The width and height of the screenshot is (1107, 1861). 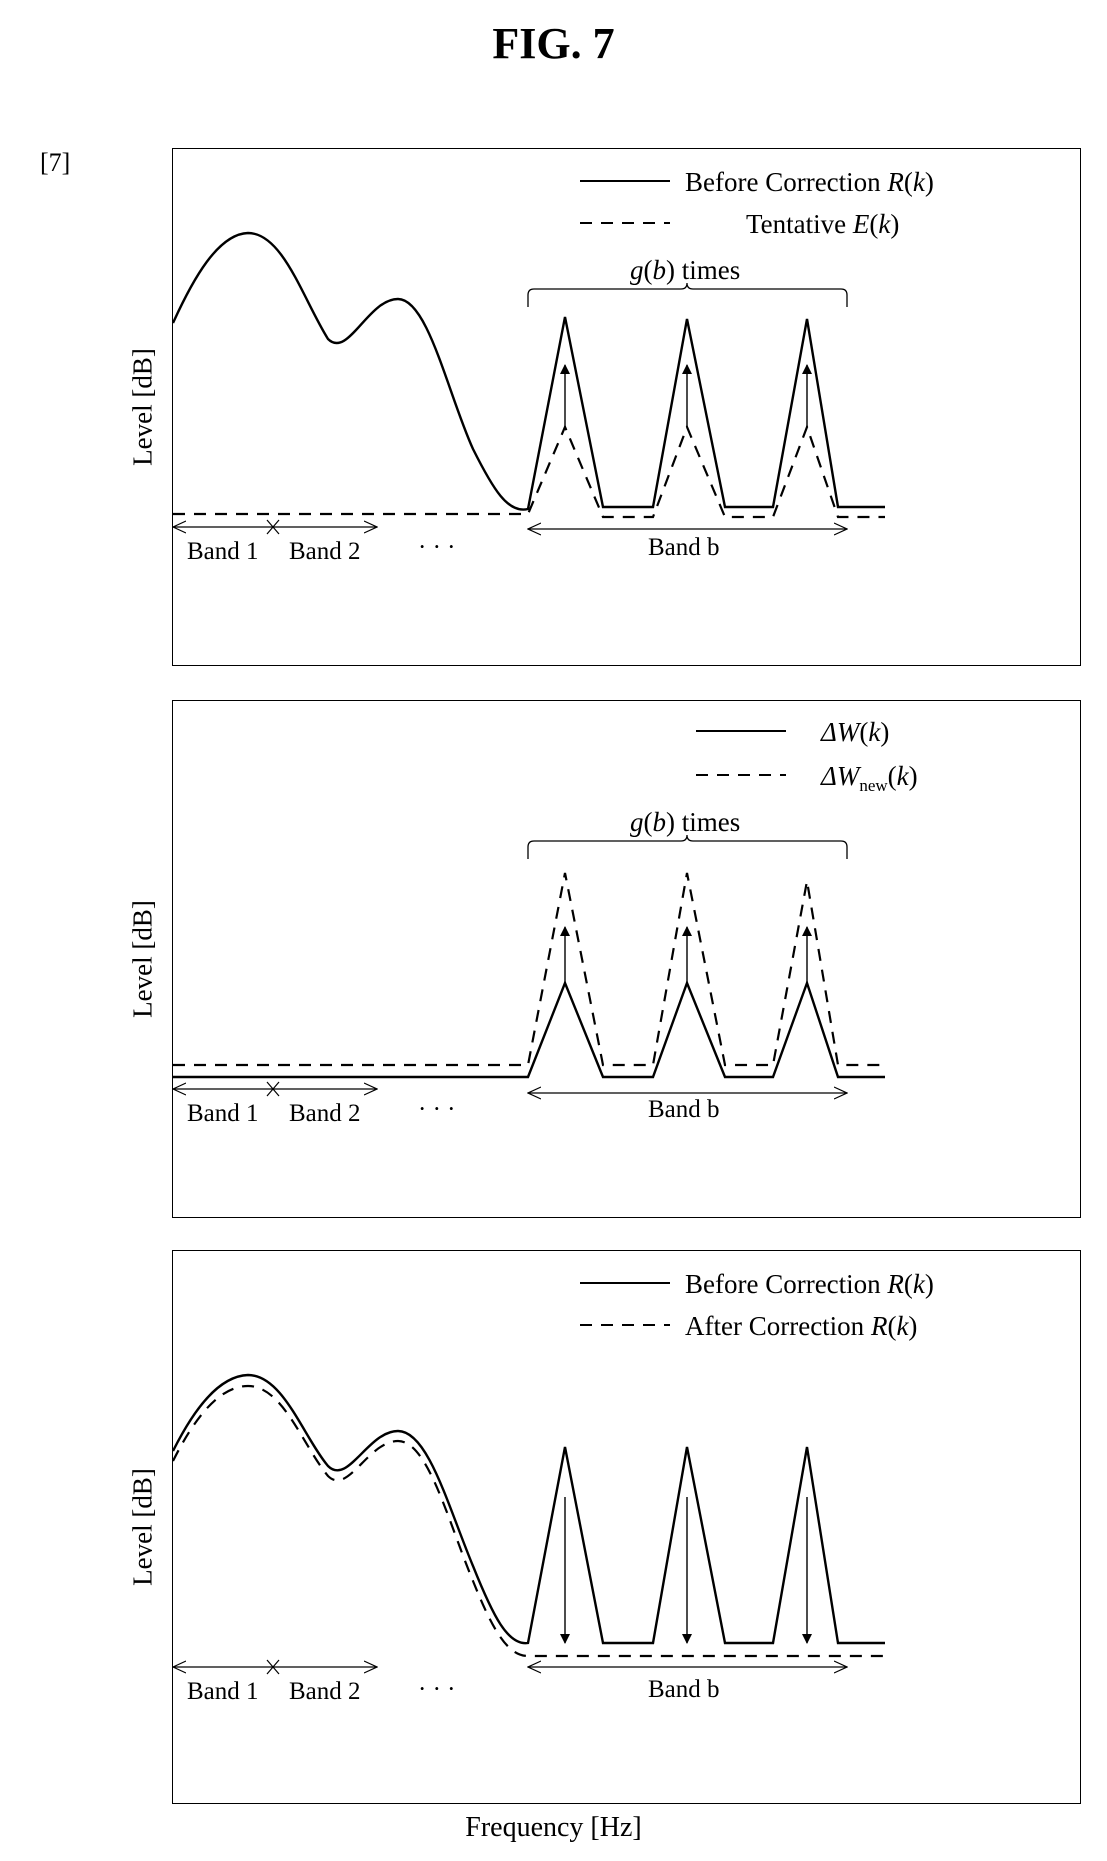 I want to click on after-correction-curve, so click(x=529, y=1521).